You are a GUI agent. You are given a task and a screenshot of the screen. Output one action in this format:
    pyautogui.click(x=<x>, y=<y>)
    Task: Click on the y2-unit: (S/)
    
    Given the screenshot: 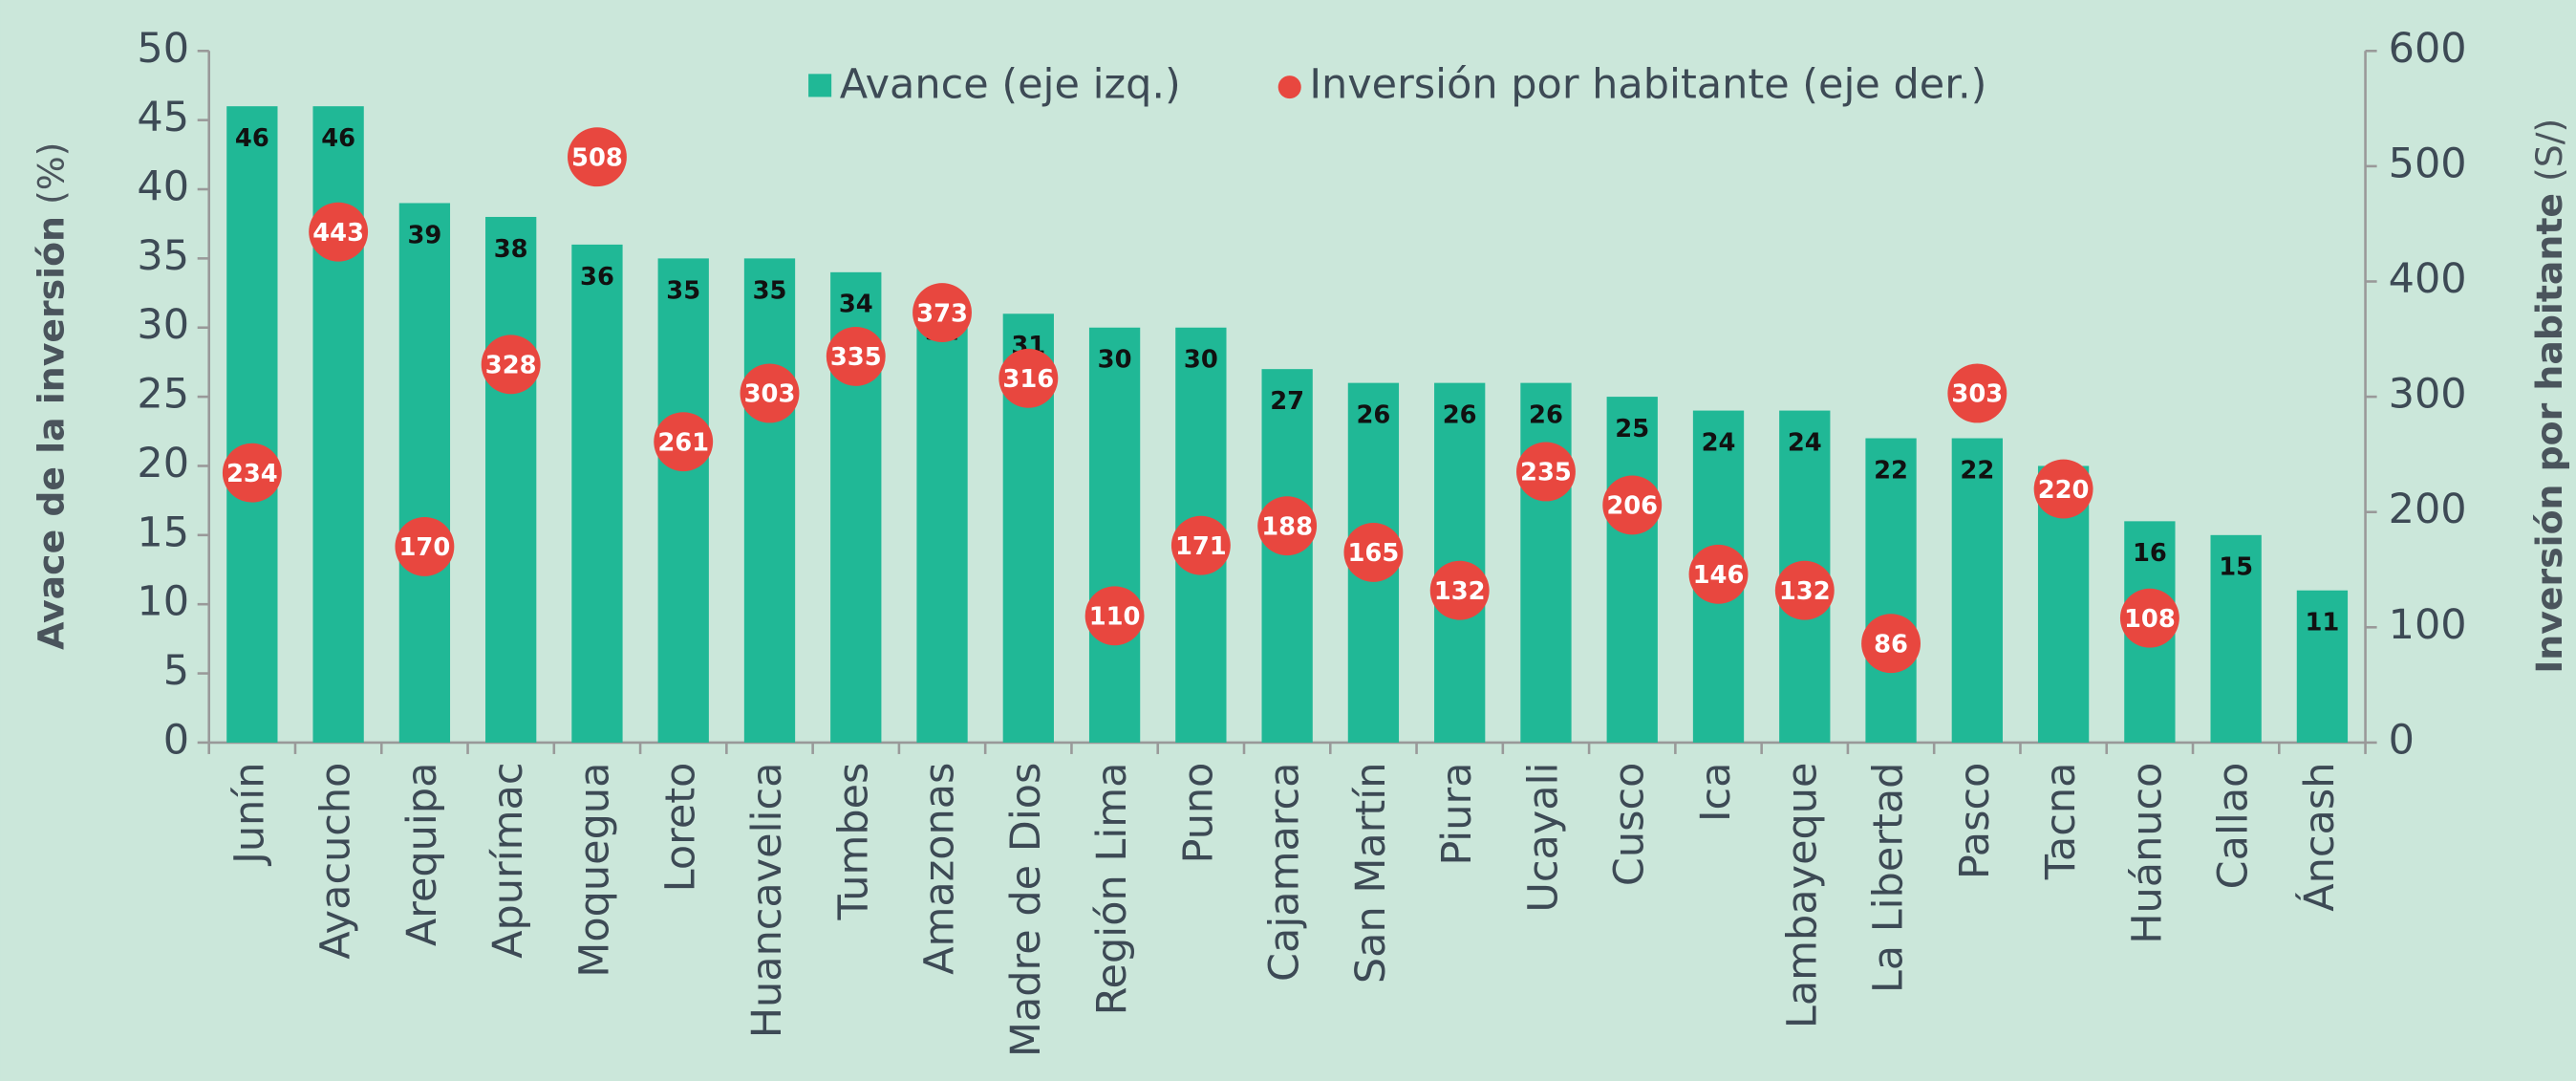 What is the action you would take?
    pyautogui.click(x=2548, y=150)
    